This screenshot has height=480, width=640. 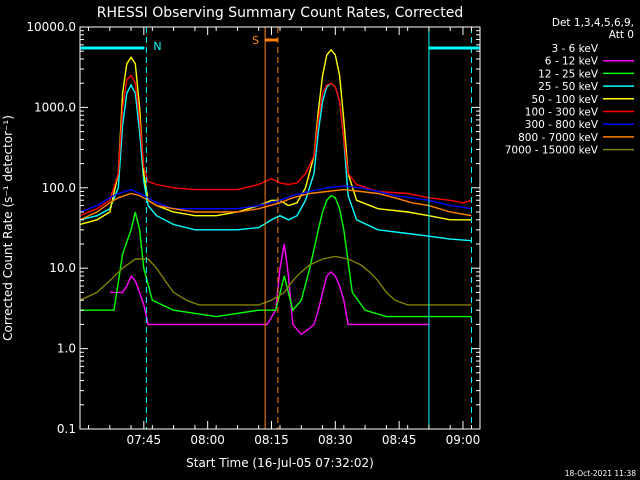 What do you see at coordinates (621, 35) in the screenshot?
I see `legend-header-2: Att 0` at bounding box center [621, 35].